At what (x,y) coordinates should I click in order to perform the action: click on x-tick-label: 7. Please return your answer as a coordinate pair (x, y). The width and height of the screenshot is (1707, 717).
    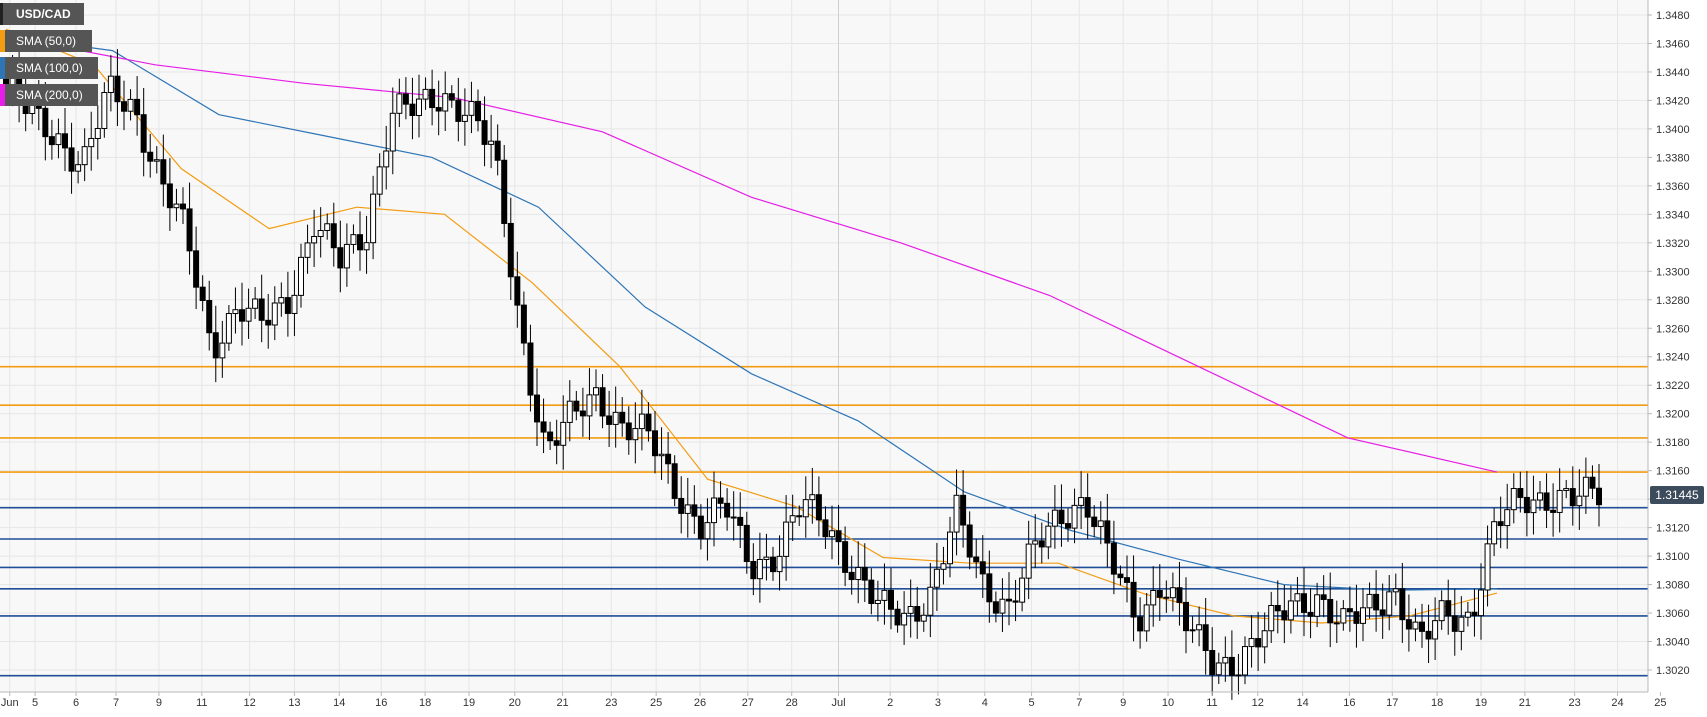
    Looking at the image, I should click on (116, 703).